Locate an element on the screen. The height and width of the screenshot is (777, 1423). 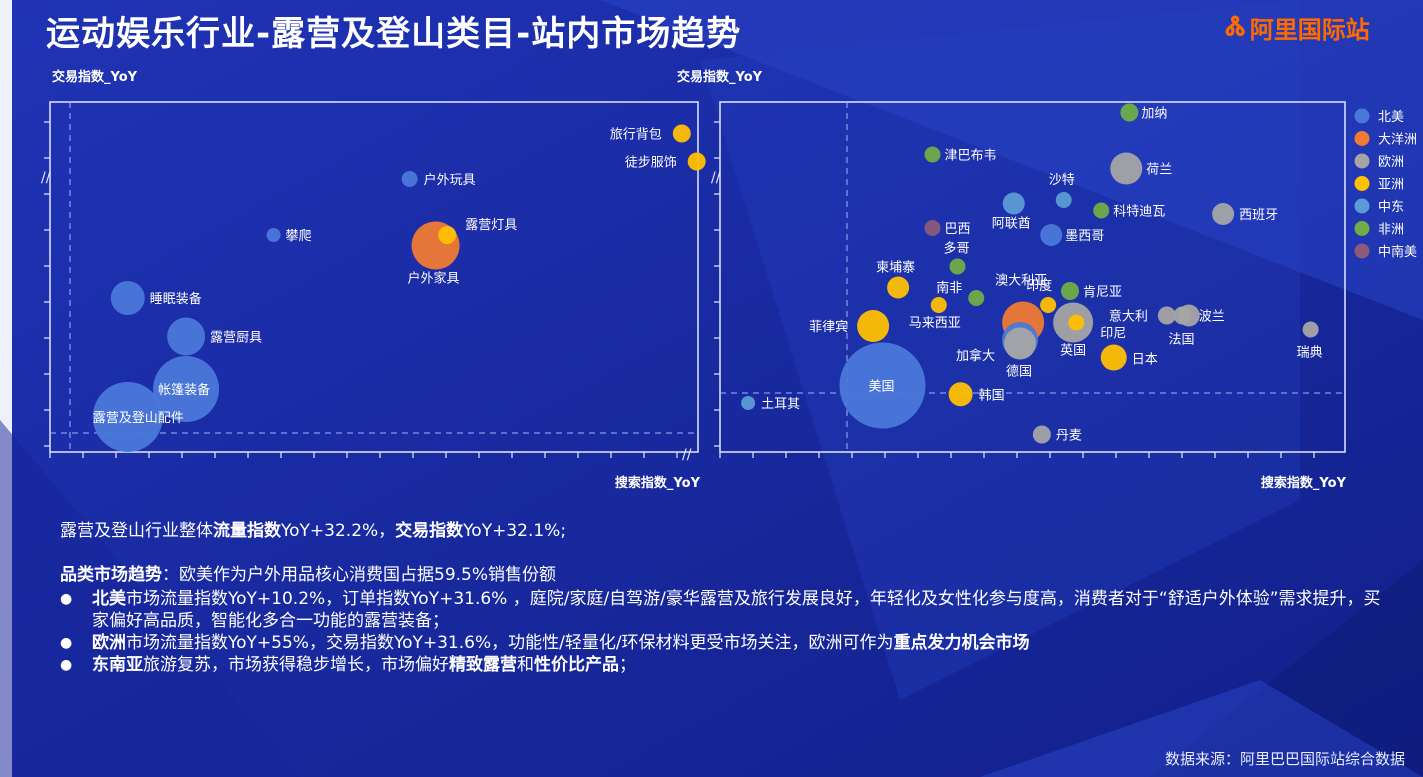
bubble-帐篷装备 is located at coordinates (186, 389).